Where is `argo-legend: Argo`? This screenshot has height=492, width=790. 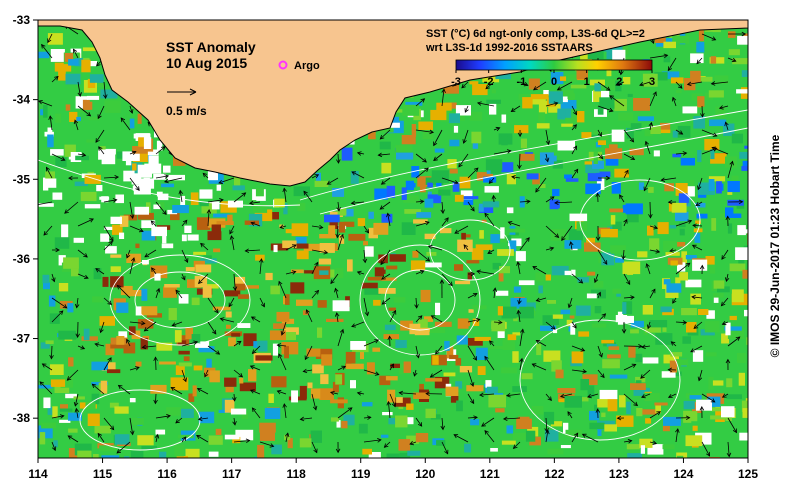
argo-legend: Argo is located at coordinates (299, 66).